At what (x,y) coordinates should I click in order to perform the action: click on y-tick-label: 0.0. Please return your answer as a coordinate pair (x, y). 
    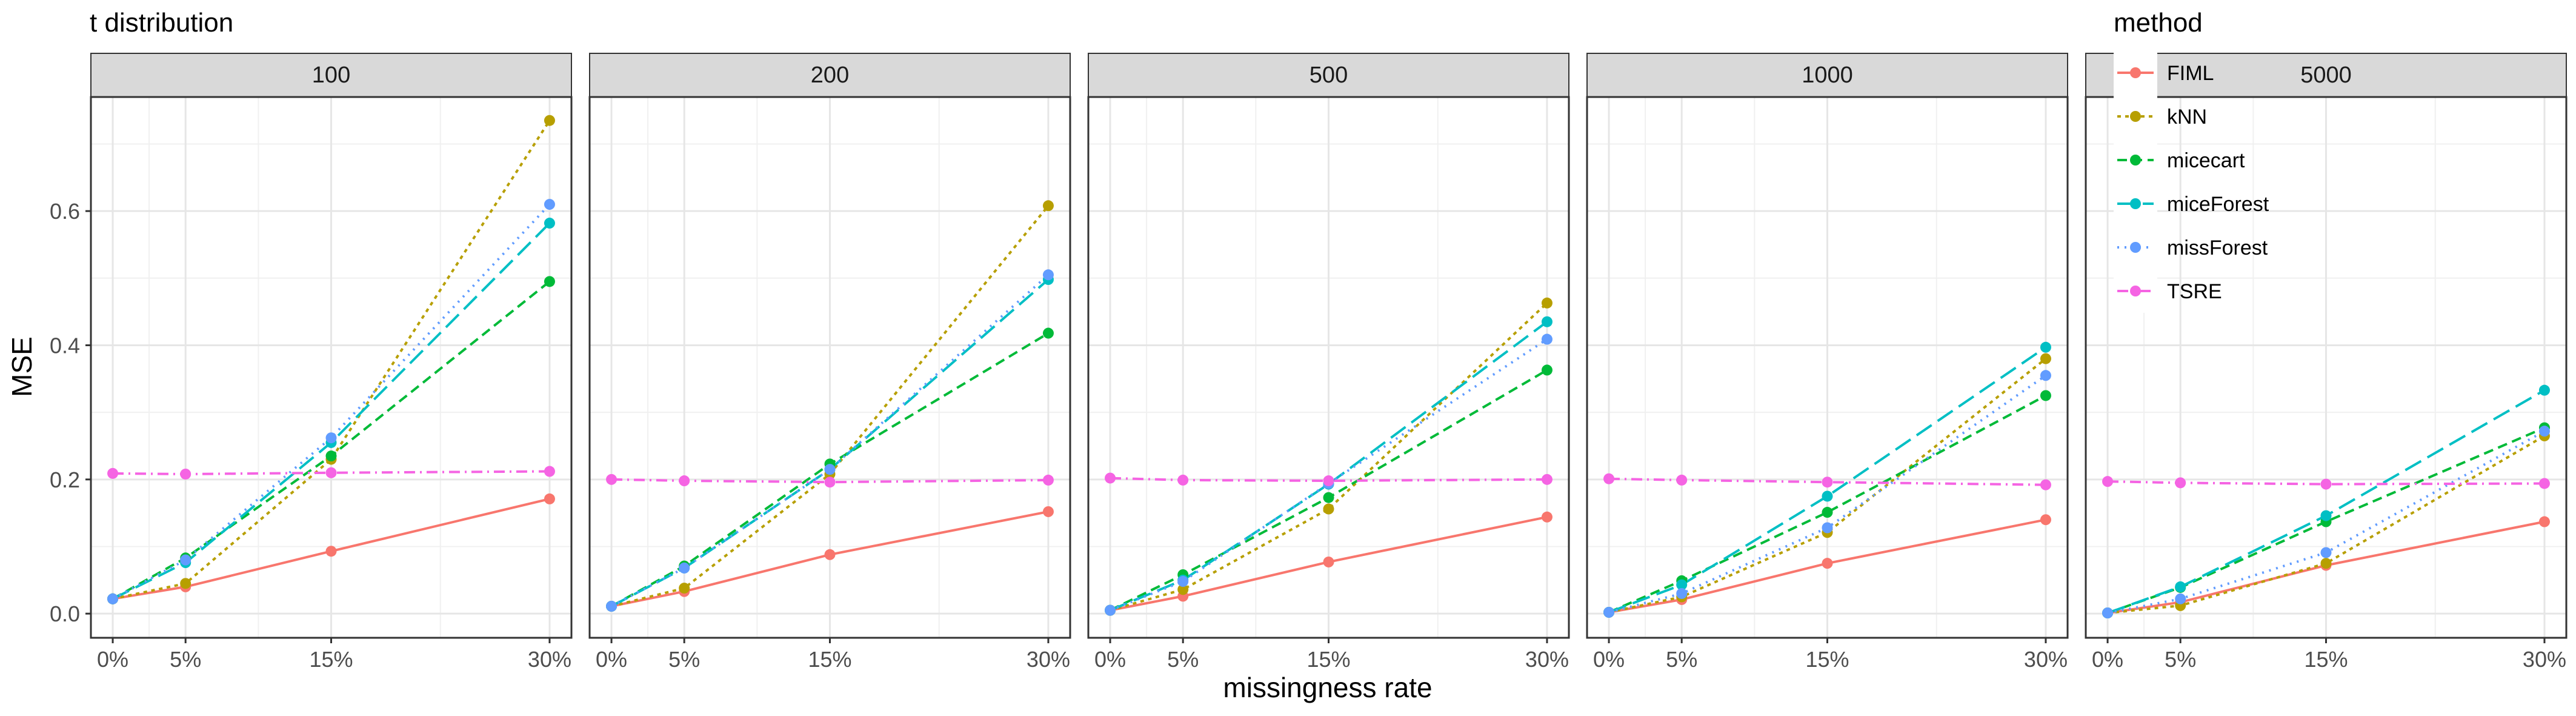
    Looking at the image, I should click on (65, 613).